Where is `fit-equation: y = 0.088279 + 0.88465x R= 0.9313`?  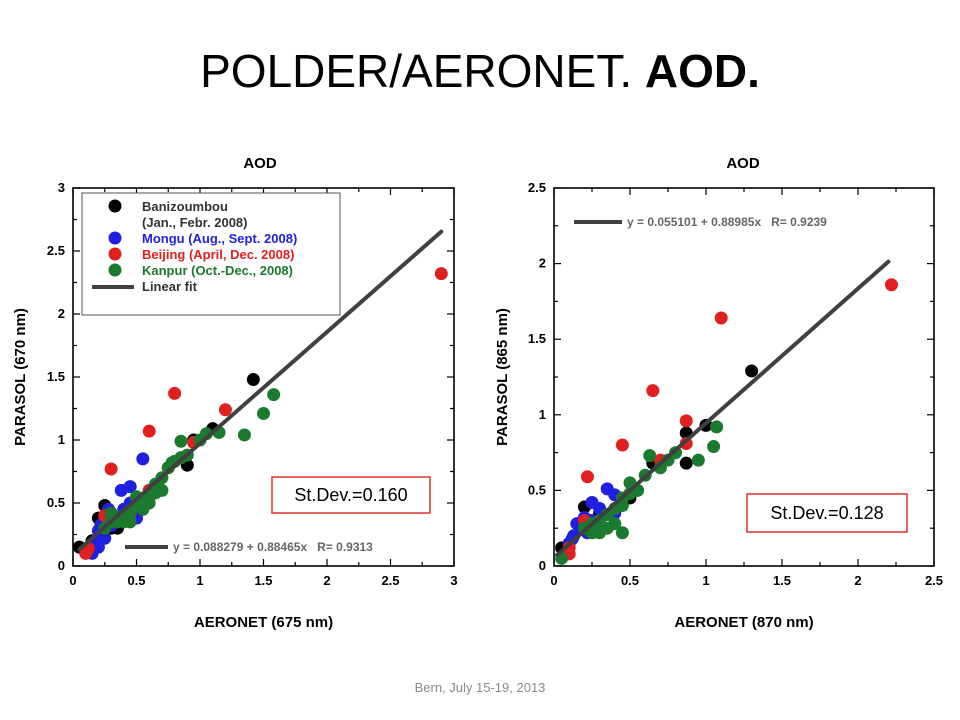 fit-equation: y = 0.088279 + 0.88465x R= 0.9313 is located at coordinates (273, 547).